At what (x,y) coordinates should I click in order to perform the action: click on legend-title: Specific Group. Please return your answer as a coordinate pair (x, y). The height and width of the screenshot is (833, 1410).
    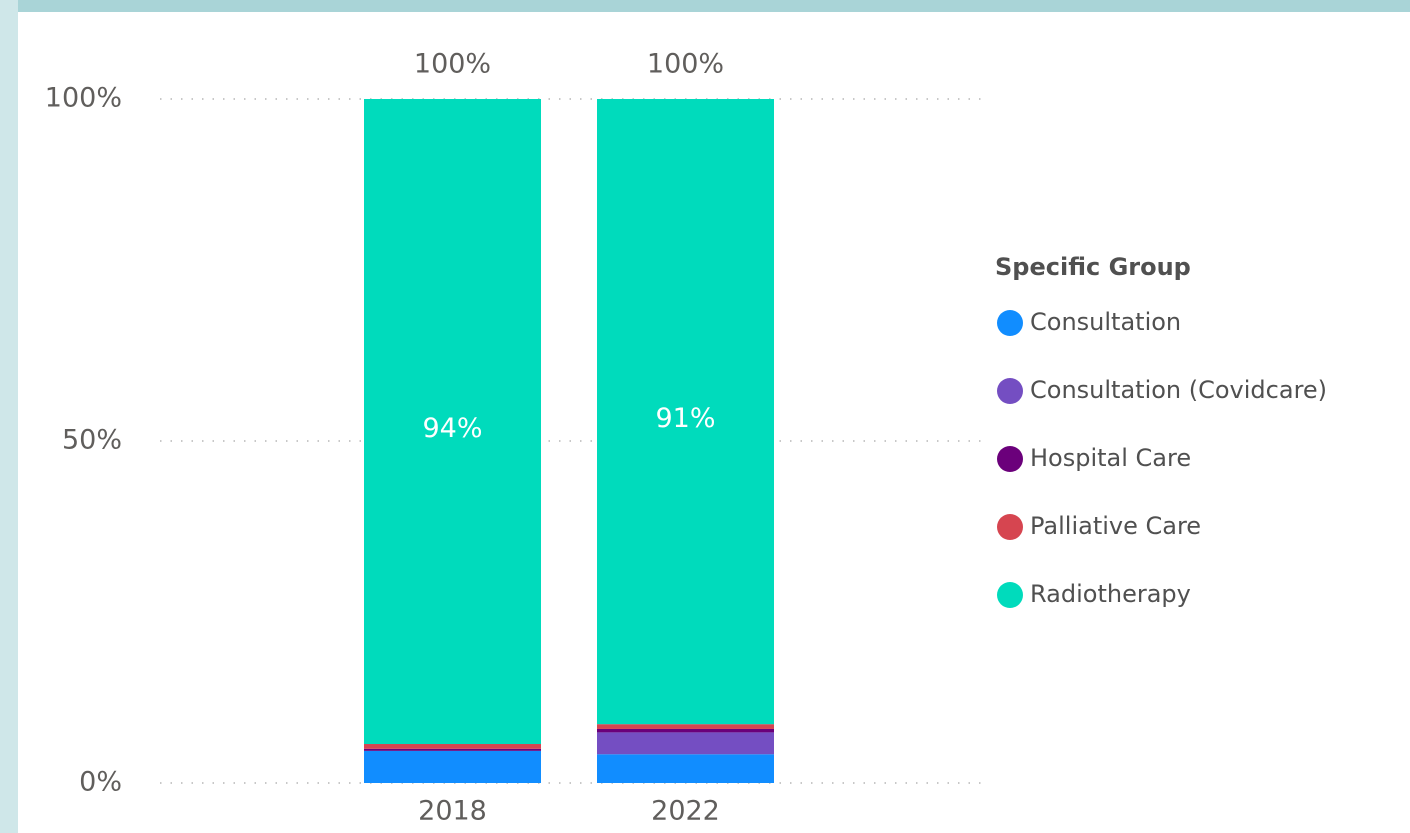
    Looking at the image, I should click on (1093, 267).